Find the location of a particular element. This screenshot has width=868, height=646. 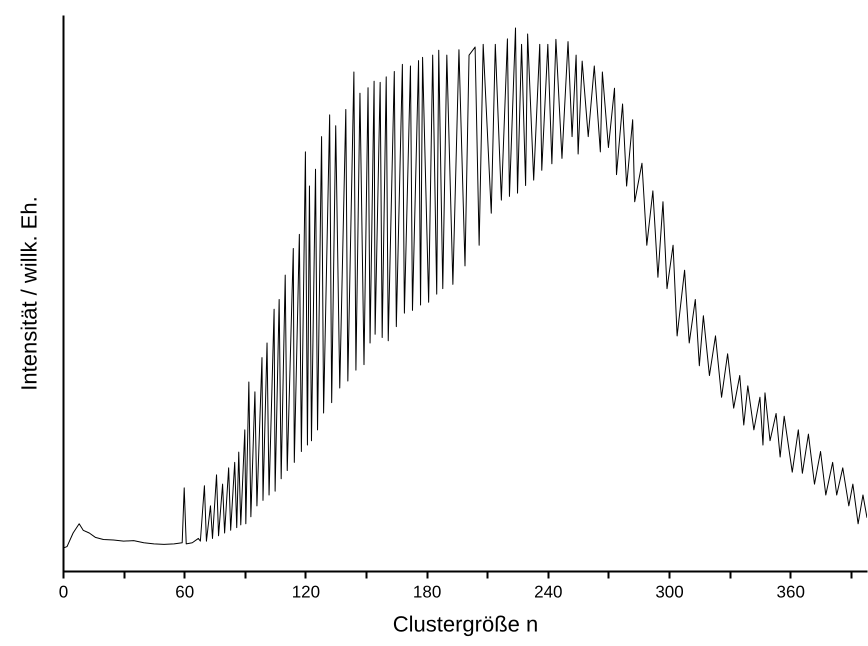

x-tick-label: 0 is located at coordinates (63, 592).